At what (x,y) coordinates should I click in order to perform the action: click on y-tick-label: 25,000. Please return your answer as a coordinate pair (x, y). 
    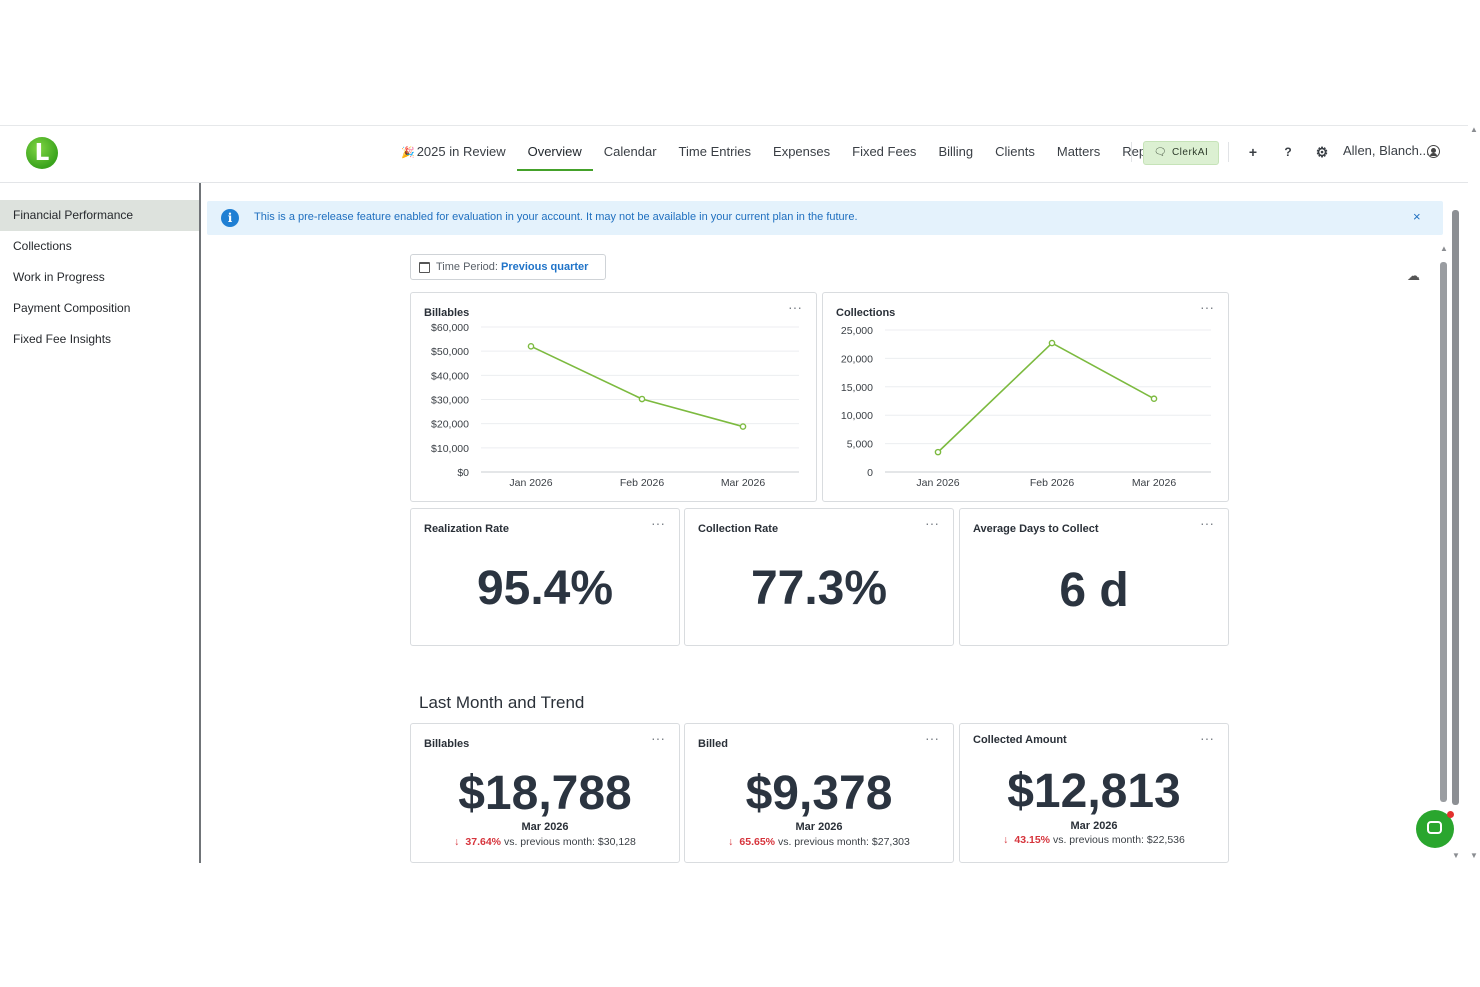
    Looking at the image, I should click on (857, 331).